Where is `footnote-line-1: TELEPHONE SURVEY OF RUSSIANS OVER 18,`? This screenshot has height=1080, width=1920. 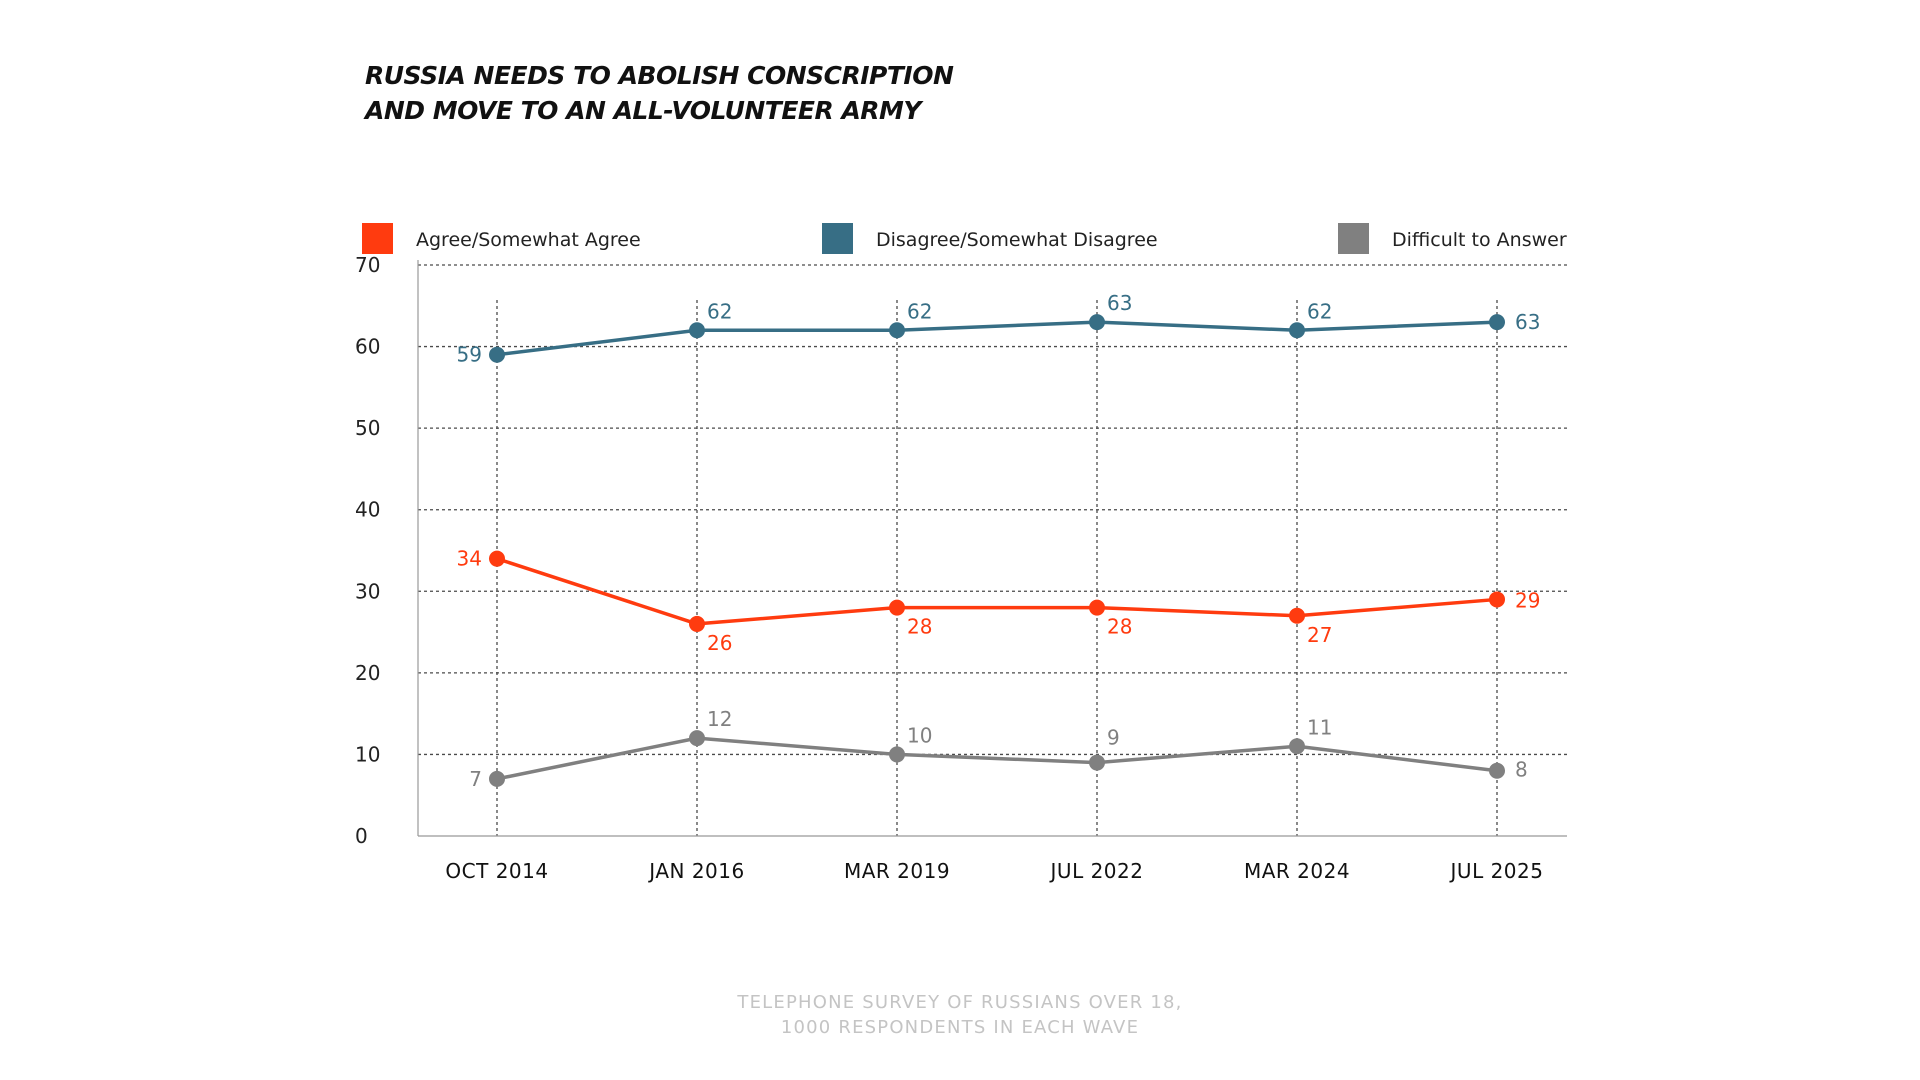 footnote-line-1: TELEPHONE SURVEY OF RUSSIANS OVER 18, is located at coordinates (960, 1002).